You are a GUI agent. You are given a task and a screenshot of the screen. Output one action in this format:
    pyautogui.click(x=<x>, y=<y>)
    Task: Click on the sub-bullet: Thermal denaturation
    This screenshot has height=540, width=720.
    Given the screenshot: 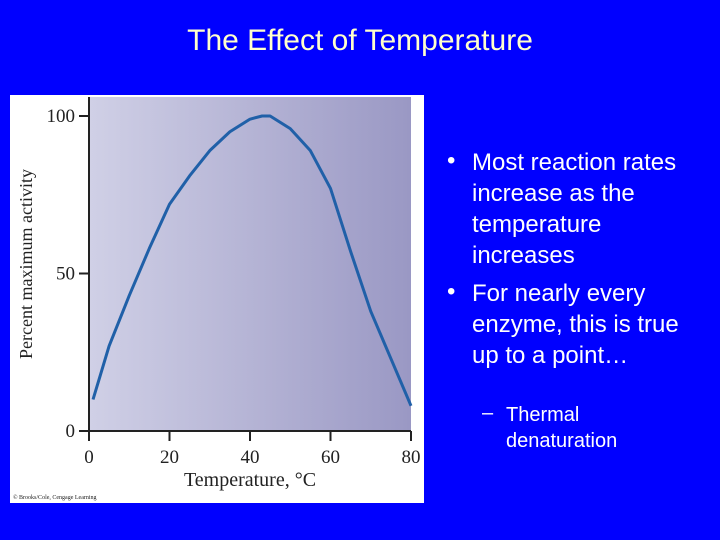 What is the action you would take?
    pyautogui.click(x=562, y=428)
    